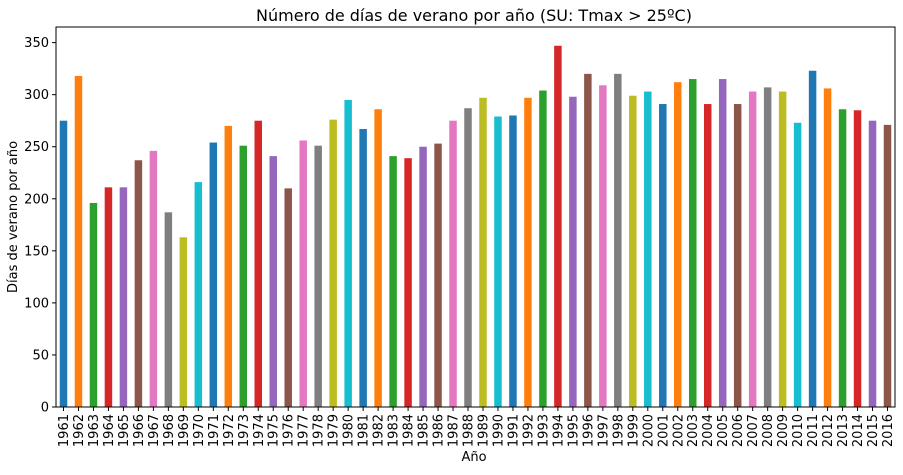  What do you see at coordinates (274, 430) in the screenshot?
I see `x-tick-label: 1975` at bounding box center [274, 430].